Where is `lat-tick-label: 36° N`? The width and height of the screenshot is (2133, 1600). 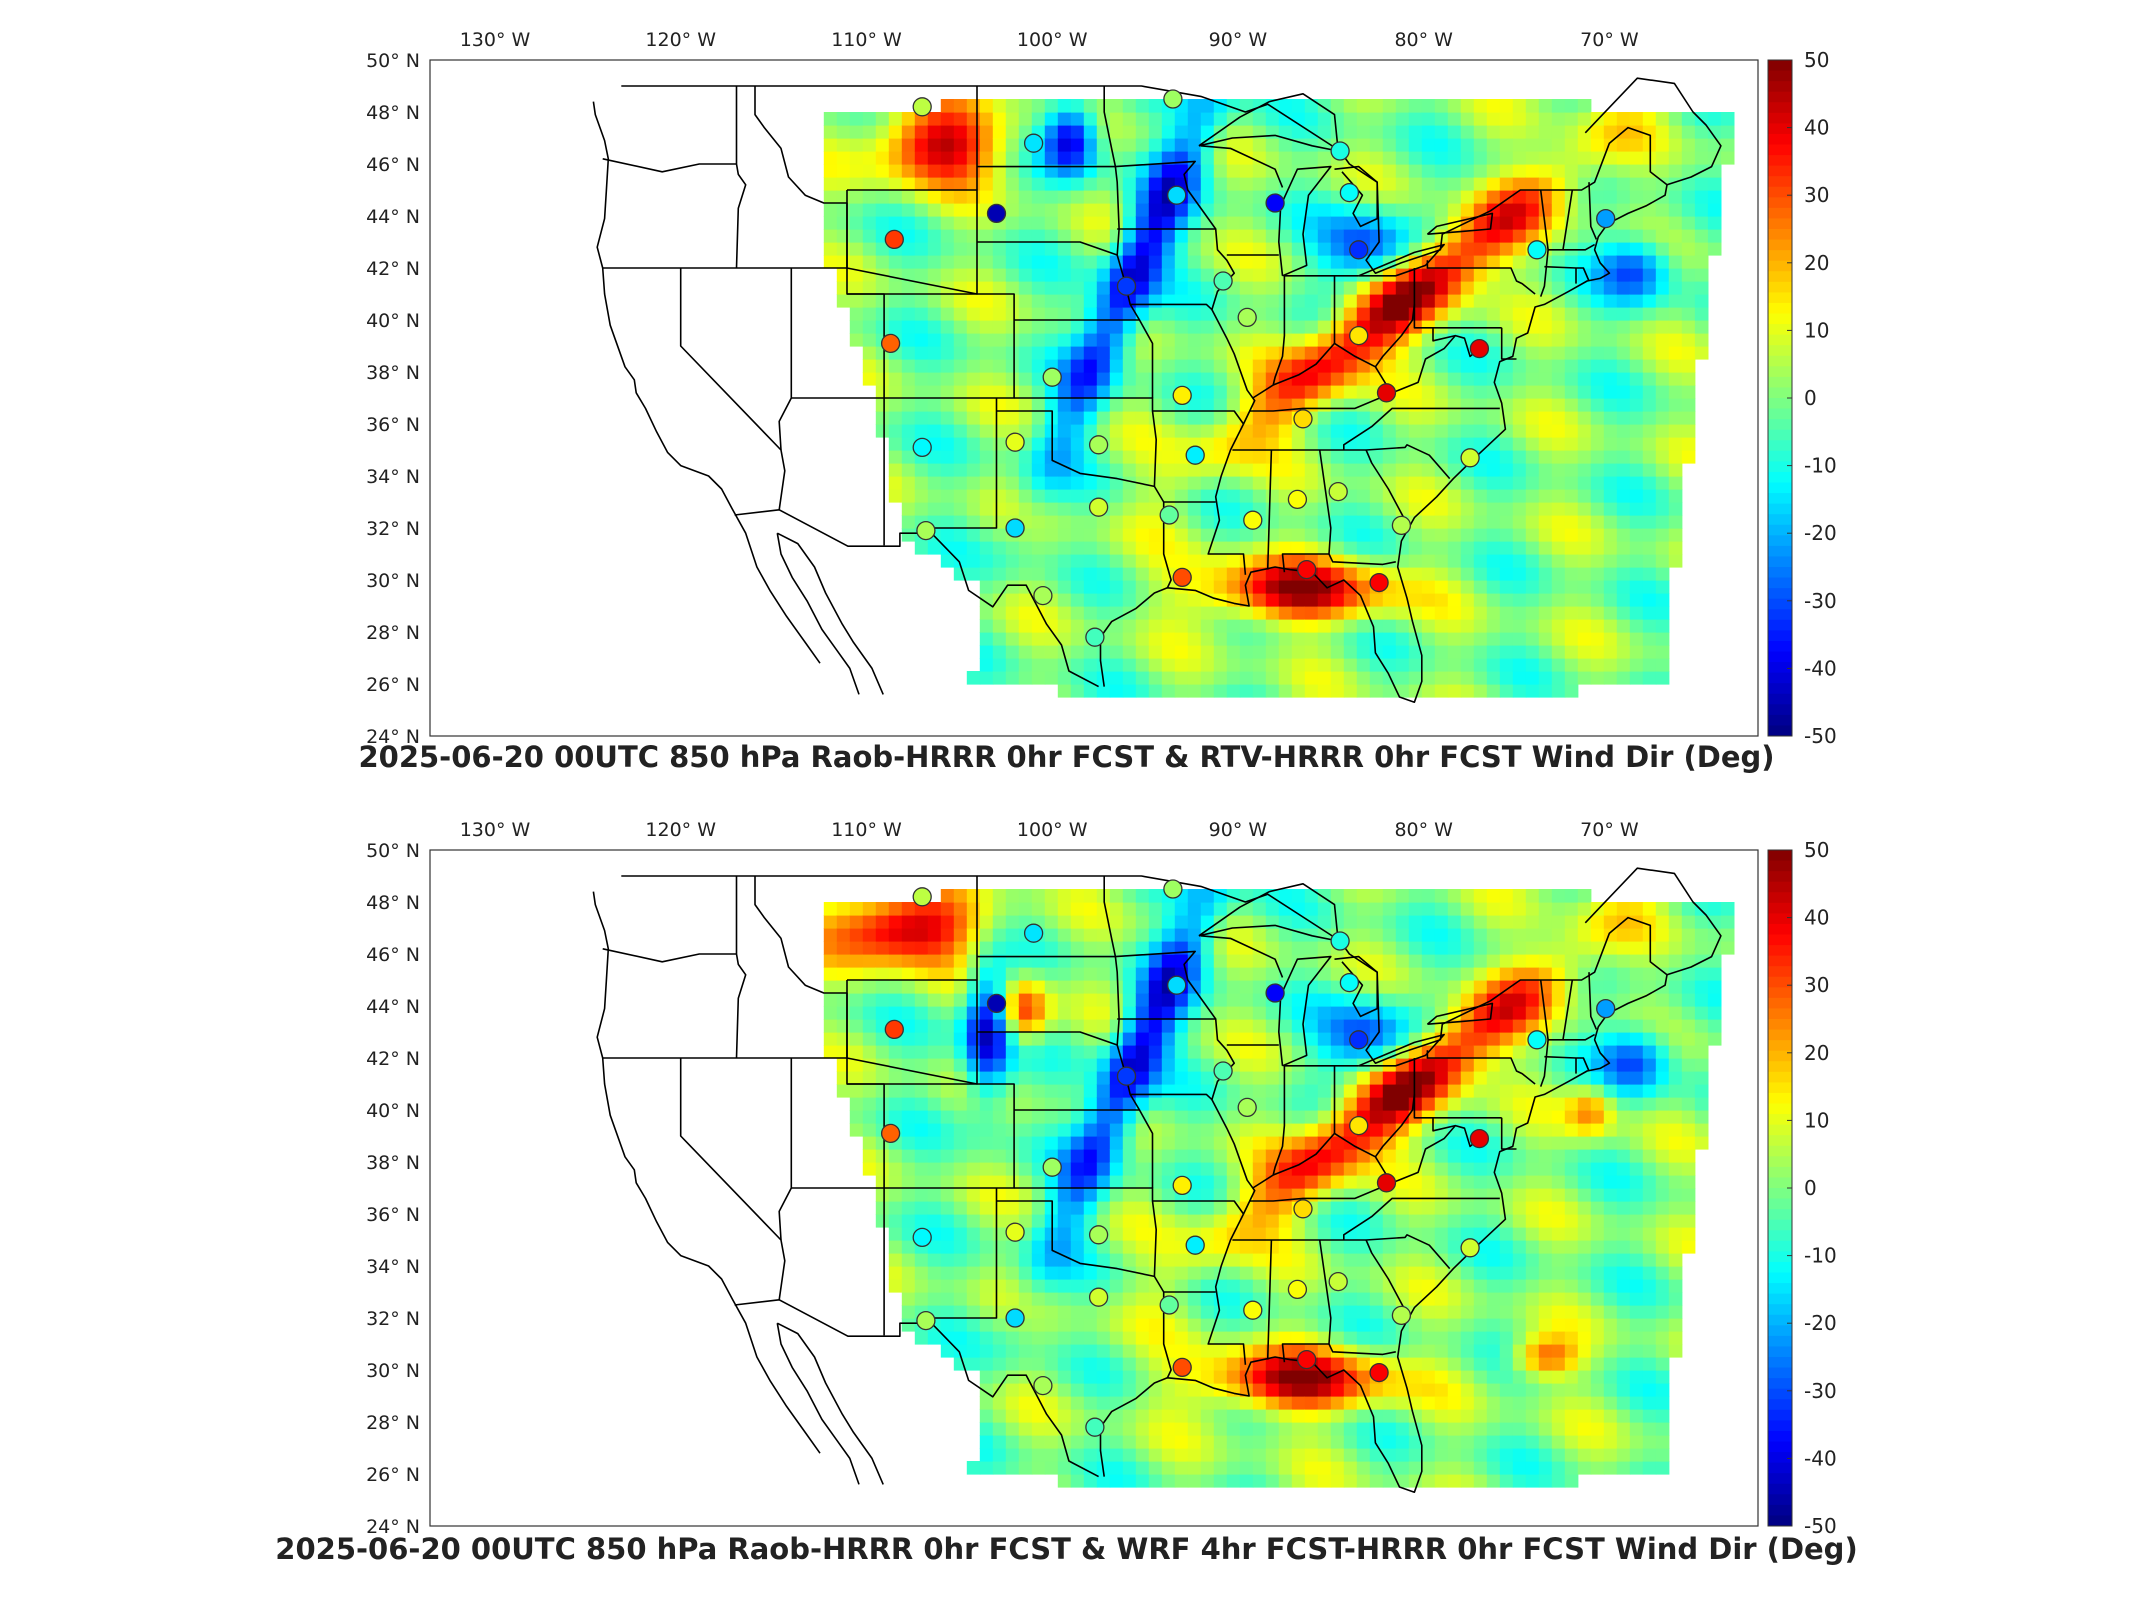
lat-tick-label: 36° N is located at coordinates (393, 425).